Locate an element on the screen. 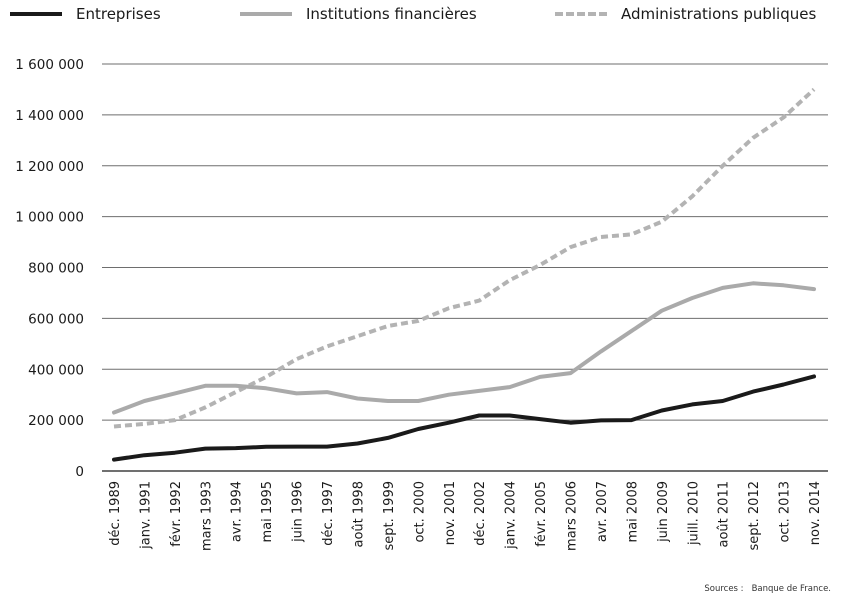 This screenshot has width=843, height=599. x-tick-label: janv. 1991 is located at coordinates (145, 515).